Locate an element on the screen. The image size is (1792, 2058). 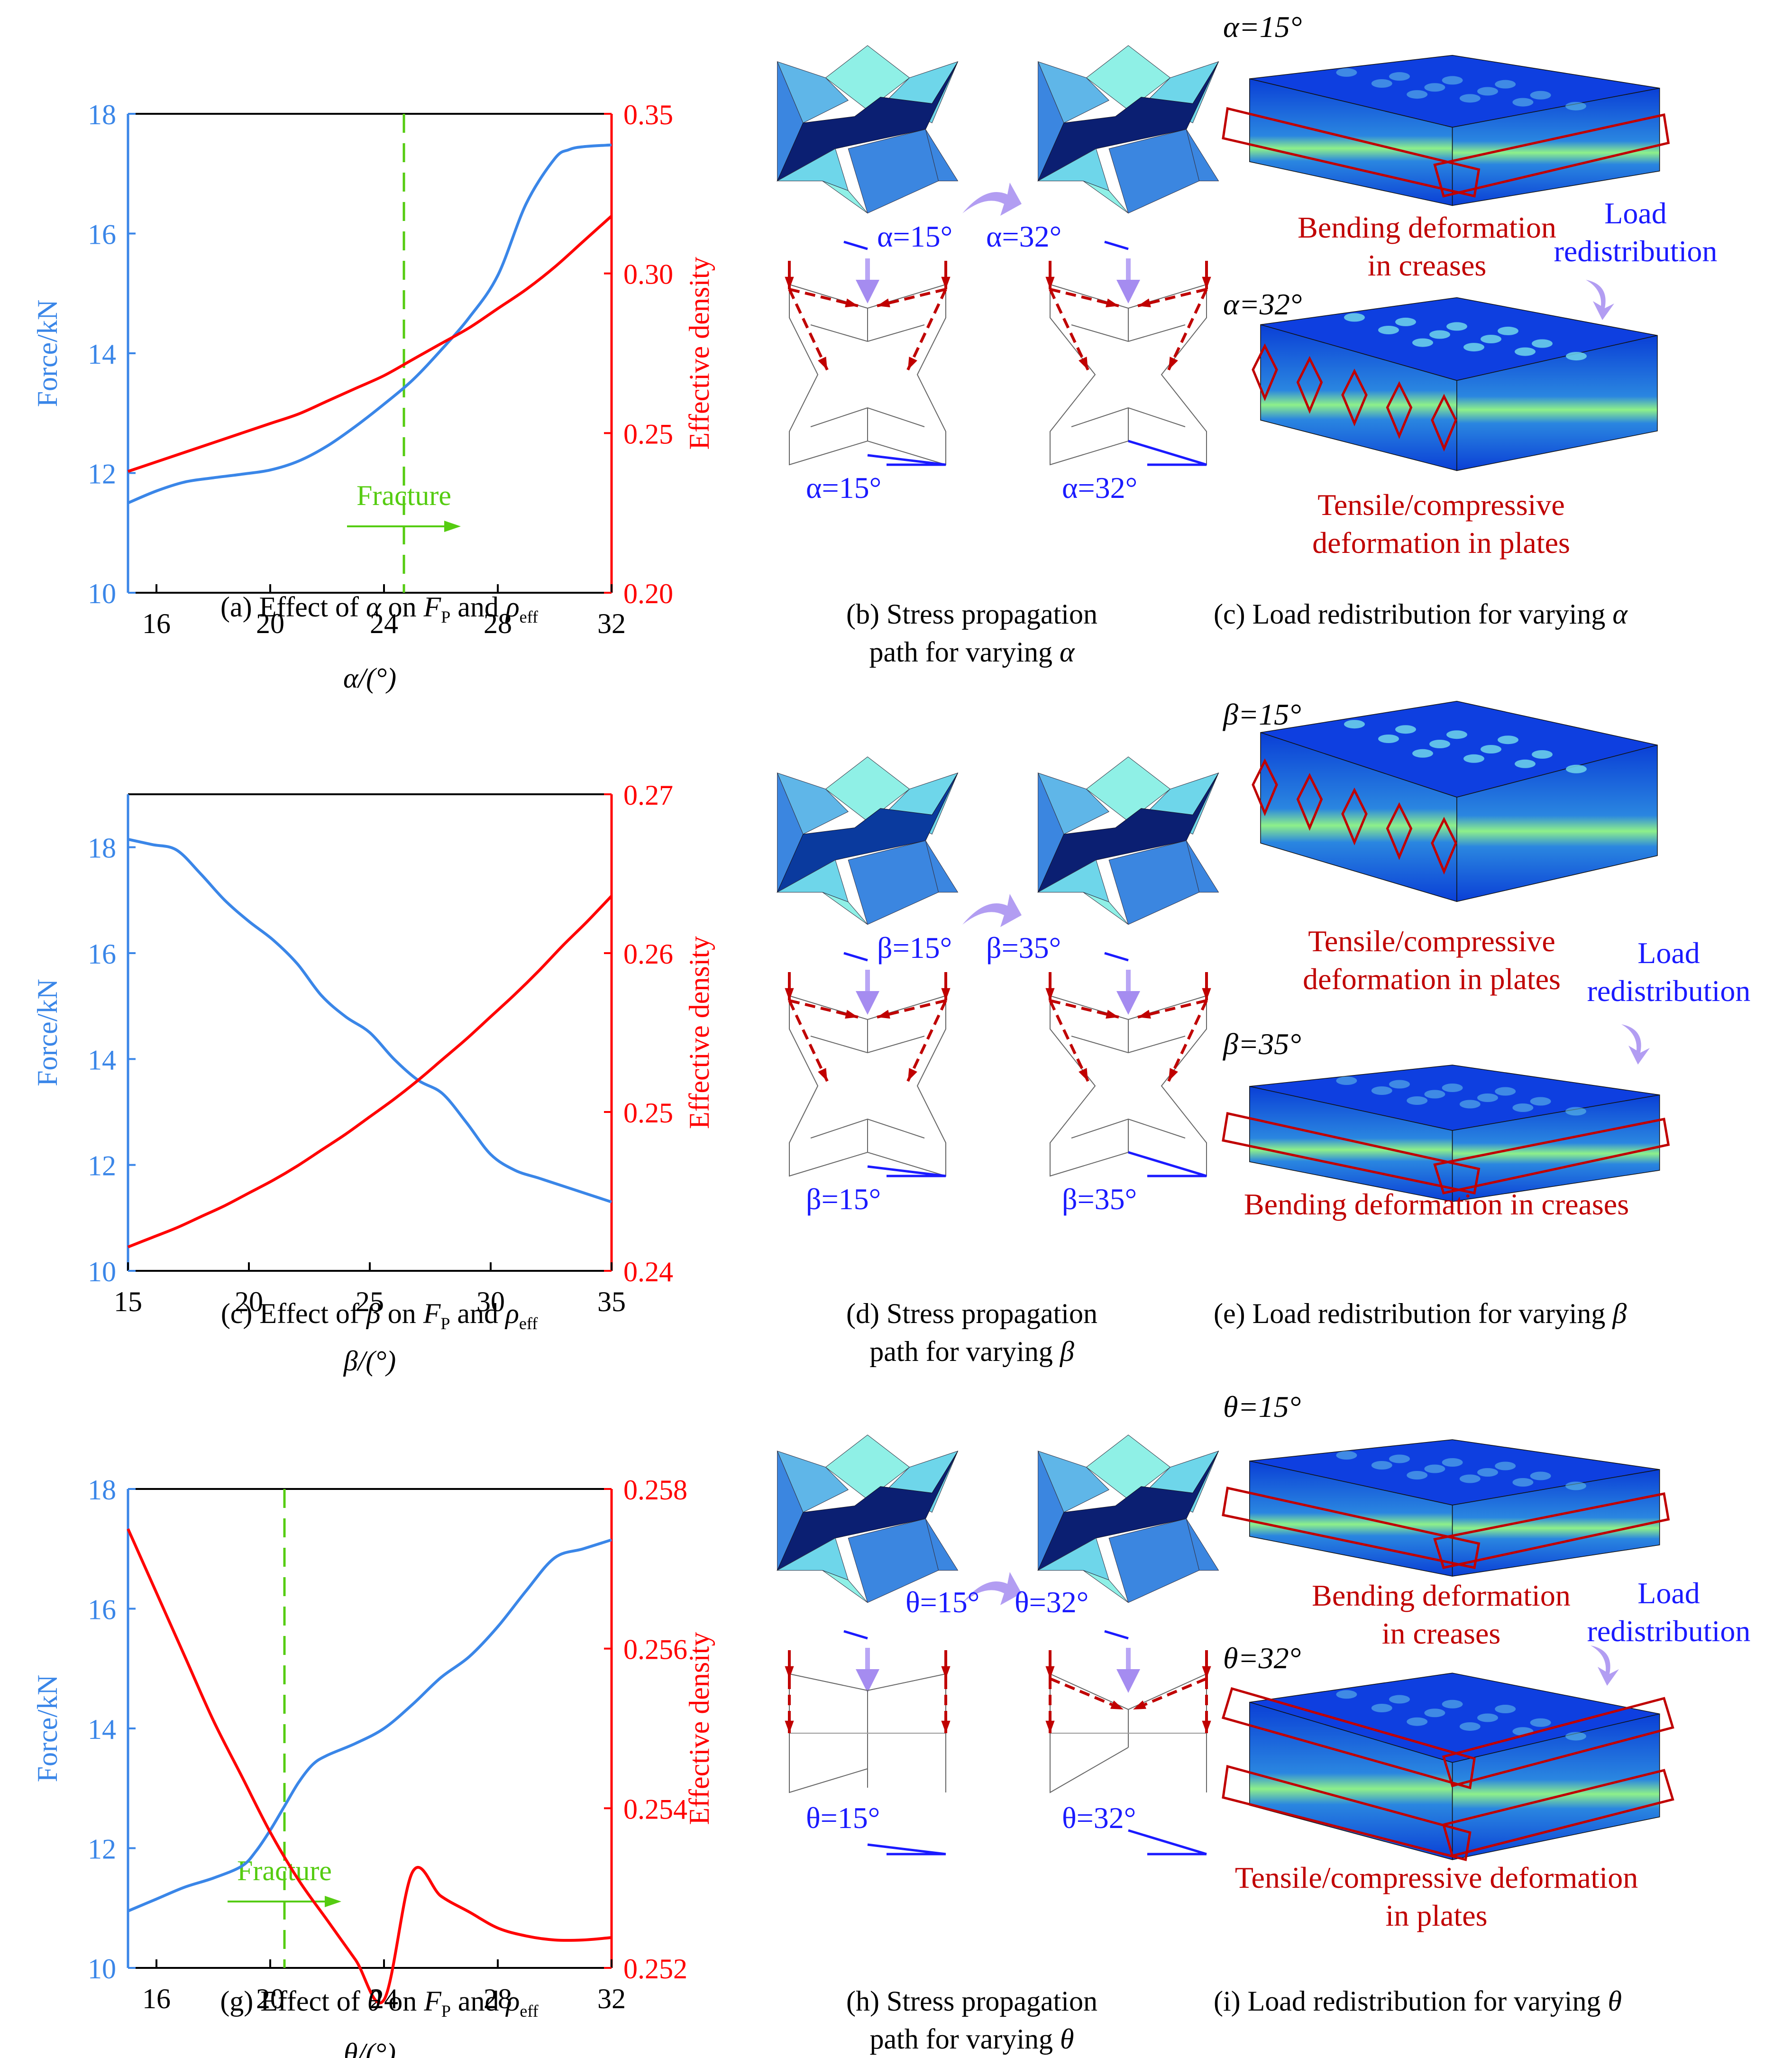
caption-a-var: α is located at coordinates (373, 607).